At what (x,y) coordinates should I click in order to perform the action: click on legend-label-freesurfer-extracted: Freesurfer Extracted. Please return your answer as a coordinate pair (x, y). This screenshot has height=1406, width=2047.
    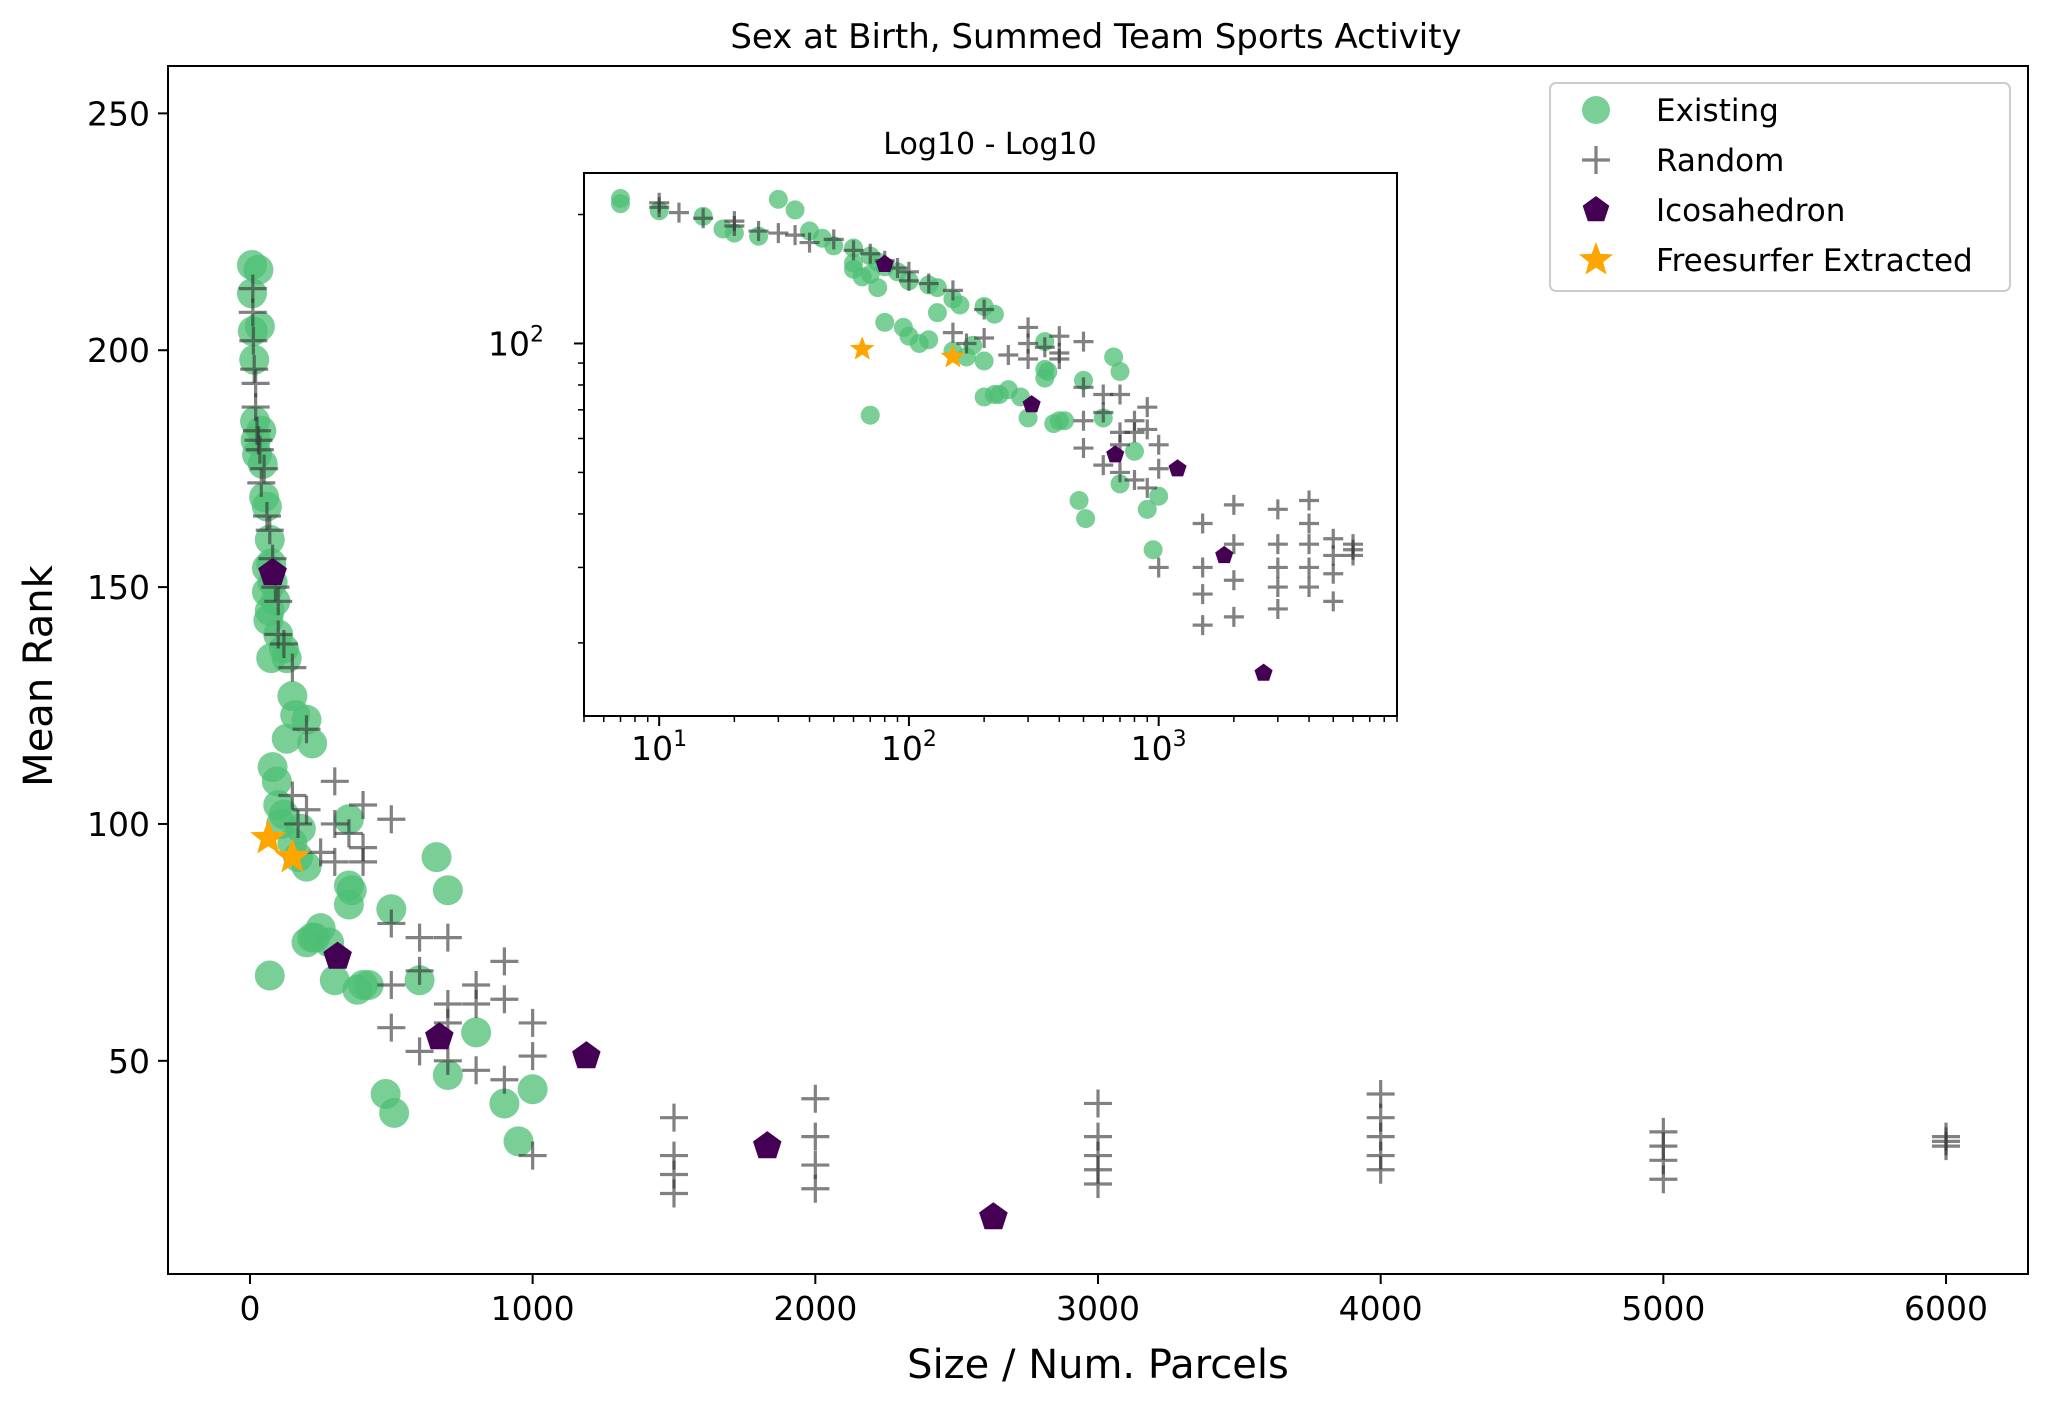
    Looking at the image, I should click on (1814, 261).